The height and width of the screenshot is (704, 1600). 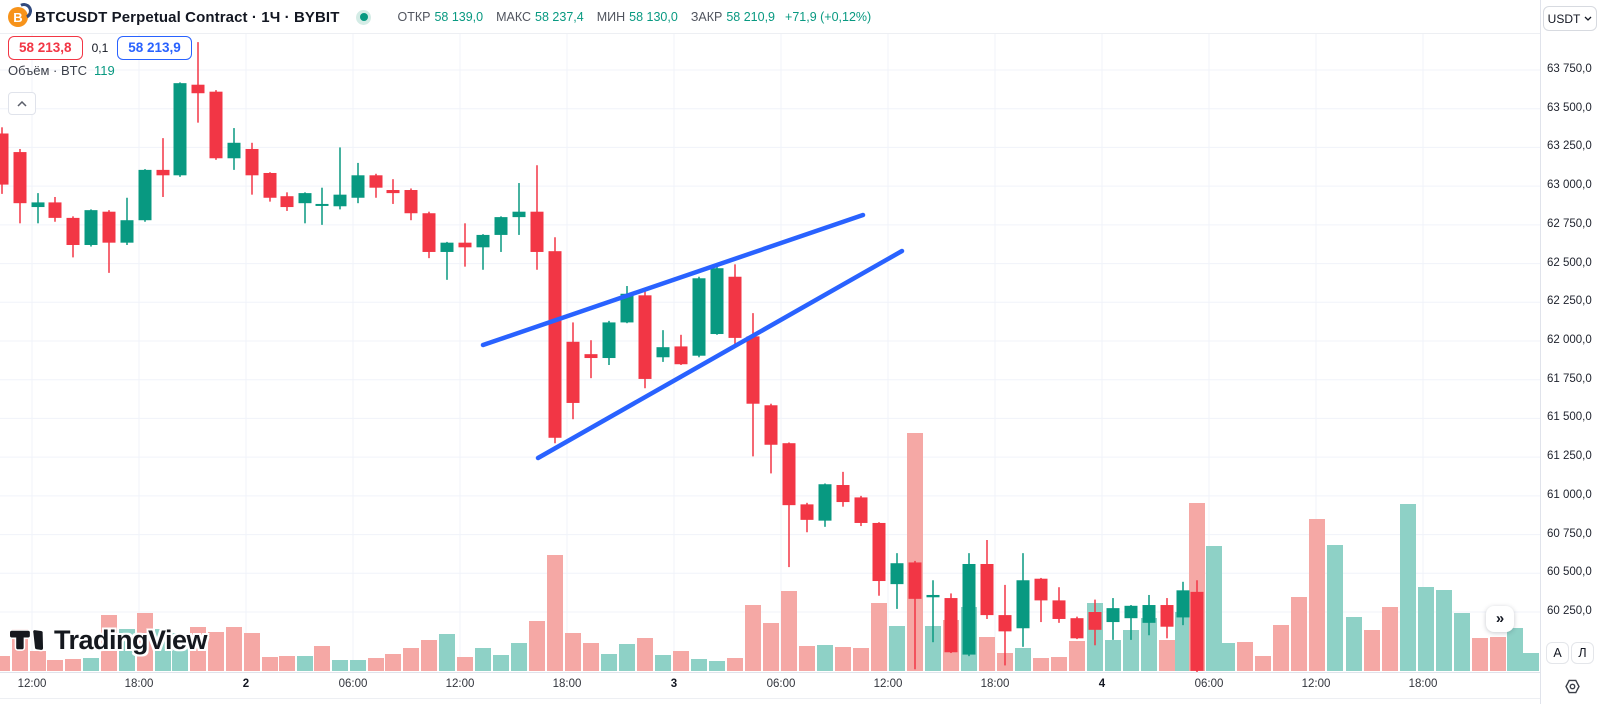 I want to click on price-axis-label: 63 250,0, so click(x=1569, y=146).